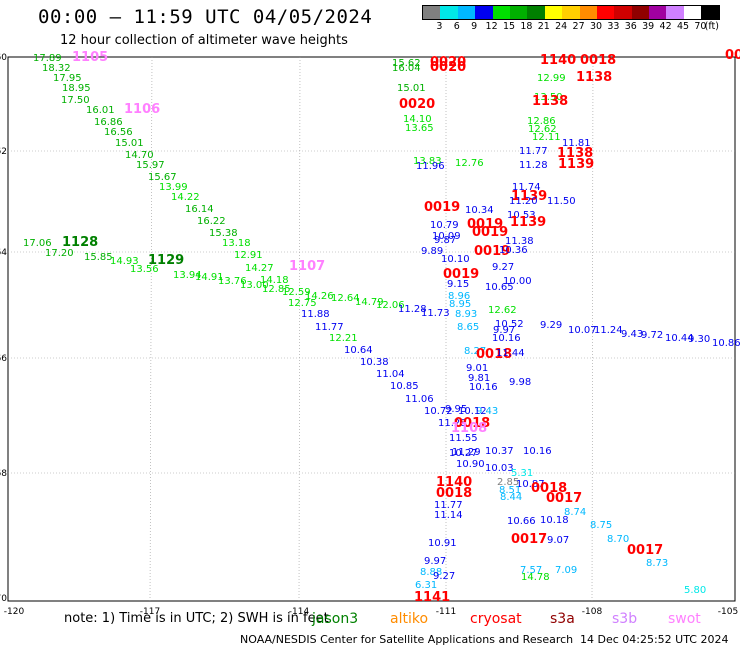  I want to click on mission-label: s3a, so click(562, 619).